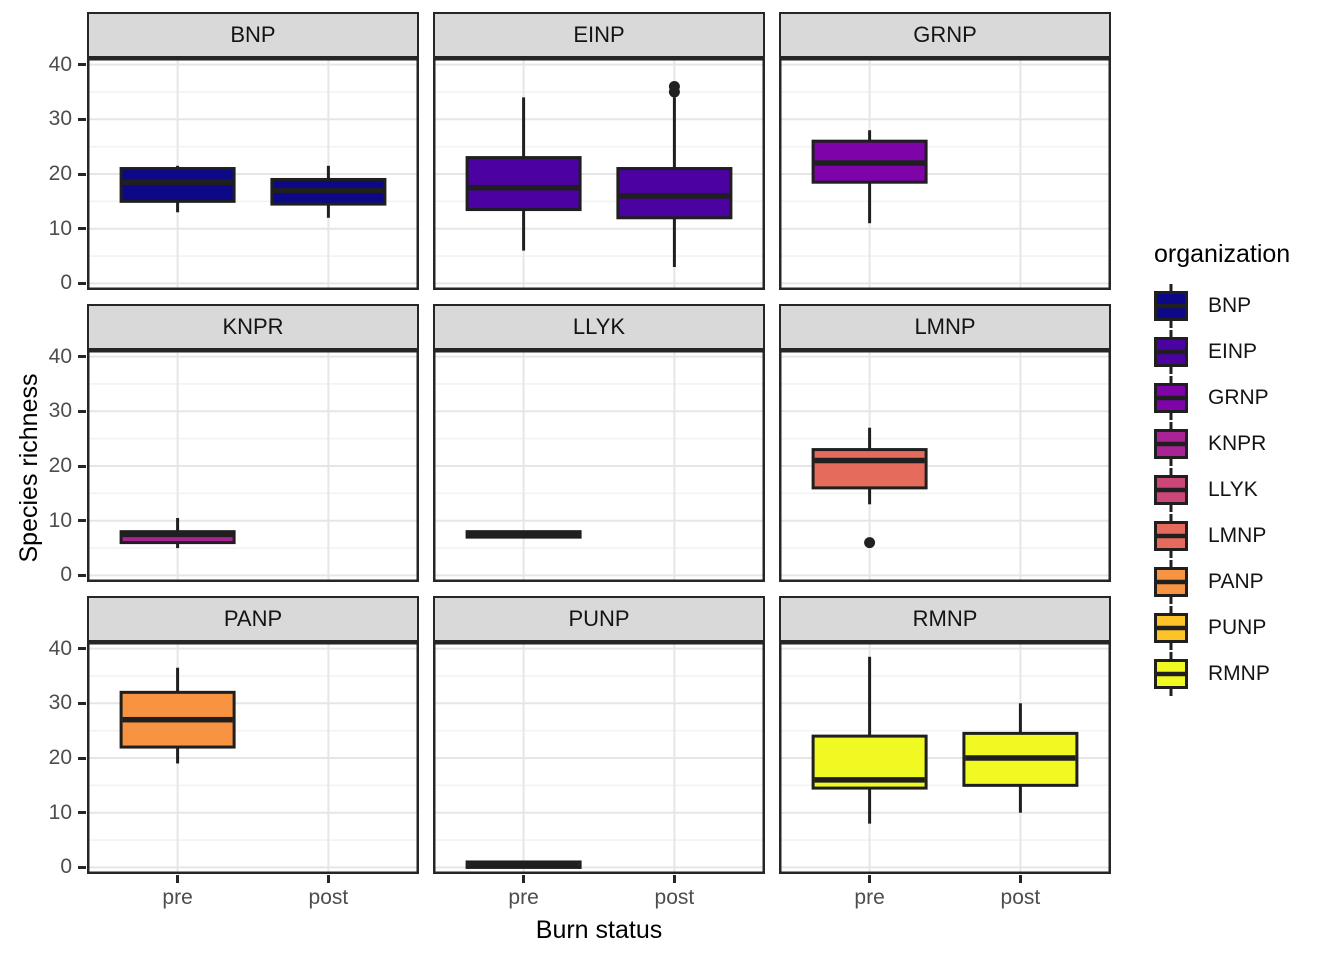 The height and width of the screenshot is (960, 1344). What do you see at coordinates (60, 465) in the screenshot?
I see `y-tick-label: 20` at bounding box center [60, 465].